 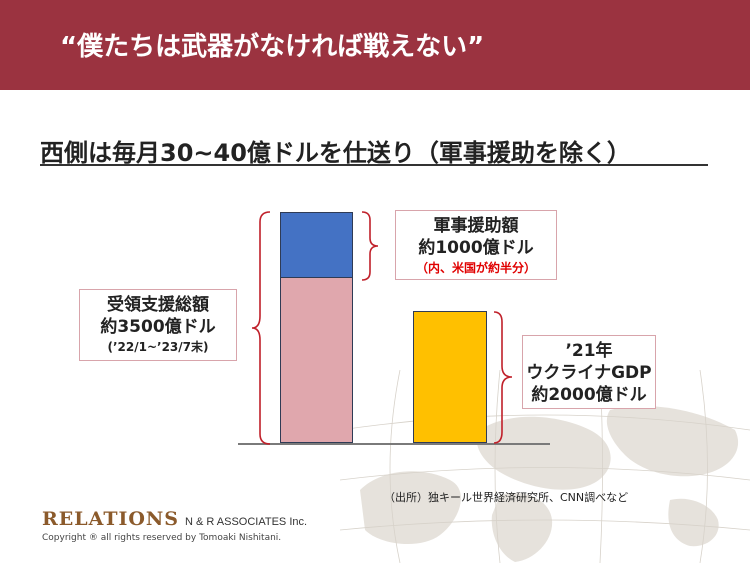 I want to click on military-aid-value: 約1000億ドル, so click(x=476, y=248).